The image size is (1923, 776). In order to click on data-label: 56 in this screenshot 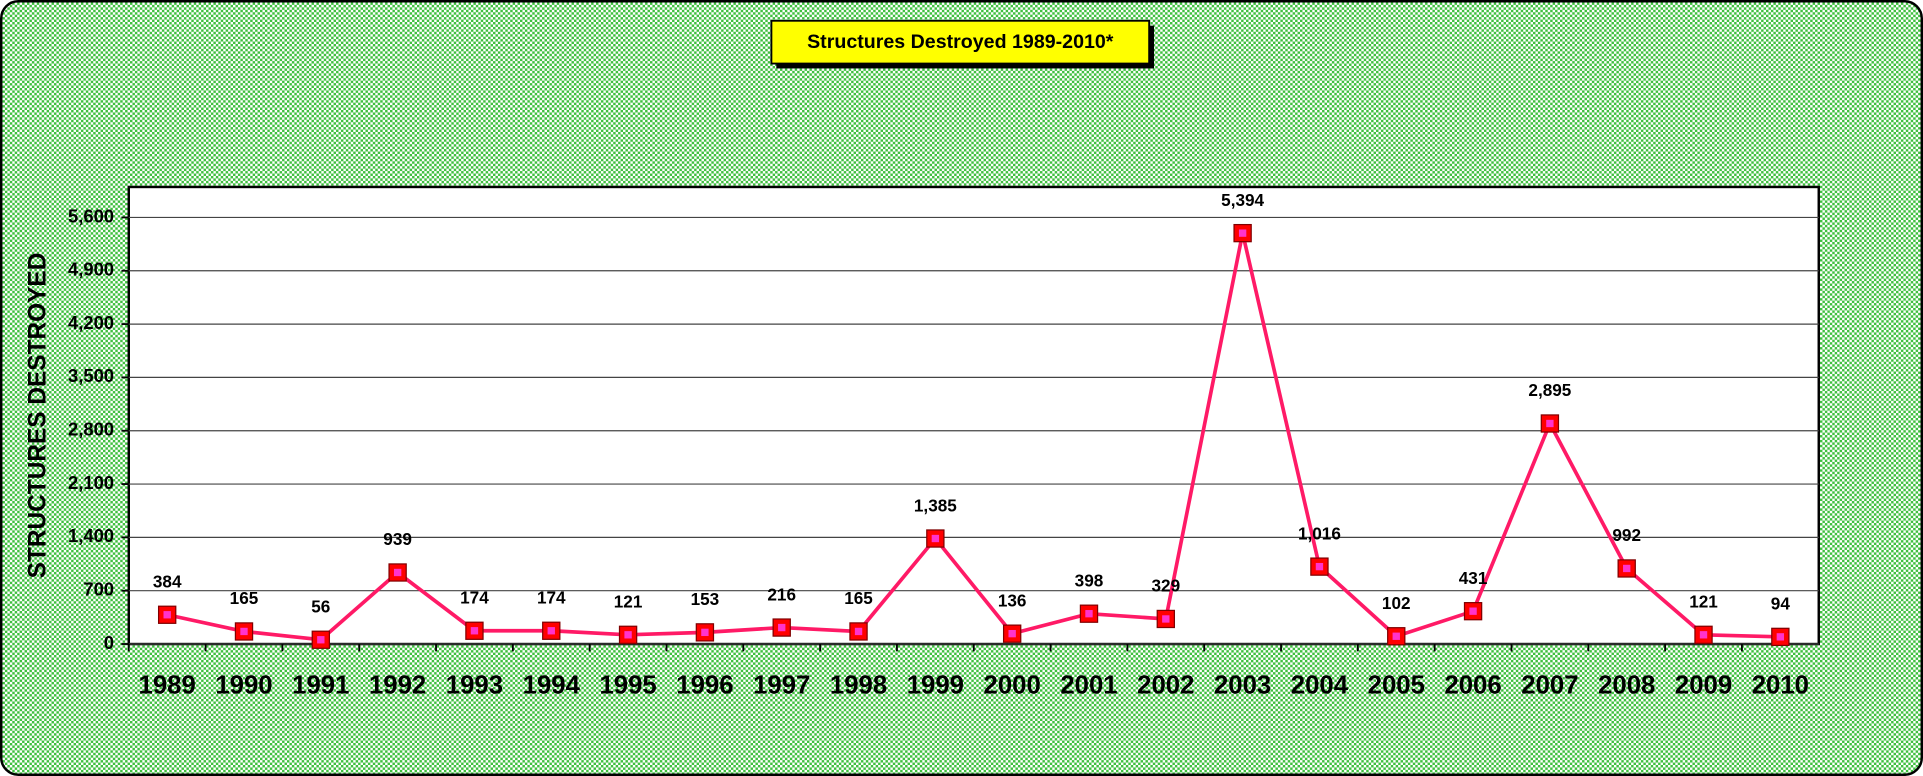, I will do `click(320, 607)`.